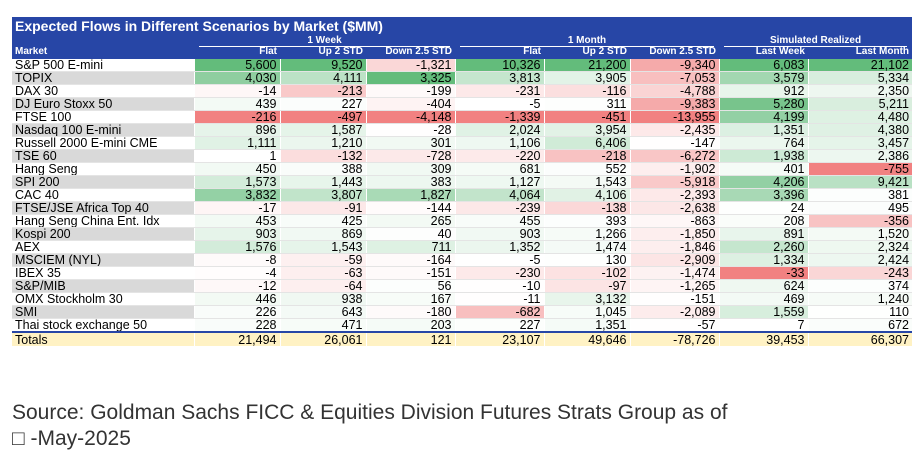 The image size is (920, 457). What do you see at coordinates (499, 143) in the screenshot?
I see `value-cell: 1,106` at bounding box center [499, 143].